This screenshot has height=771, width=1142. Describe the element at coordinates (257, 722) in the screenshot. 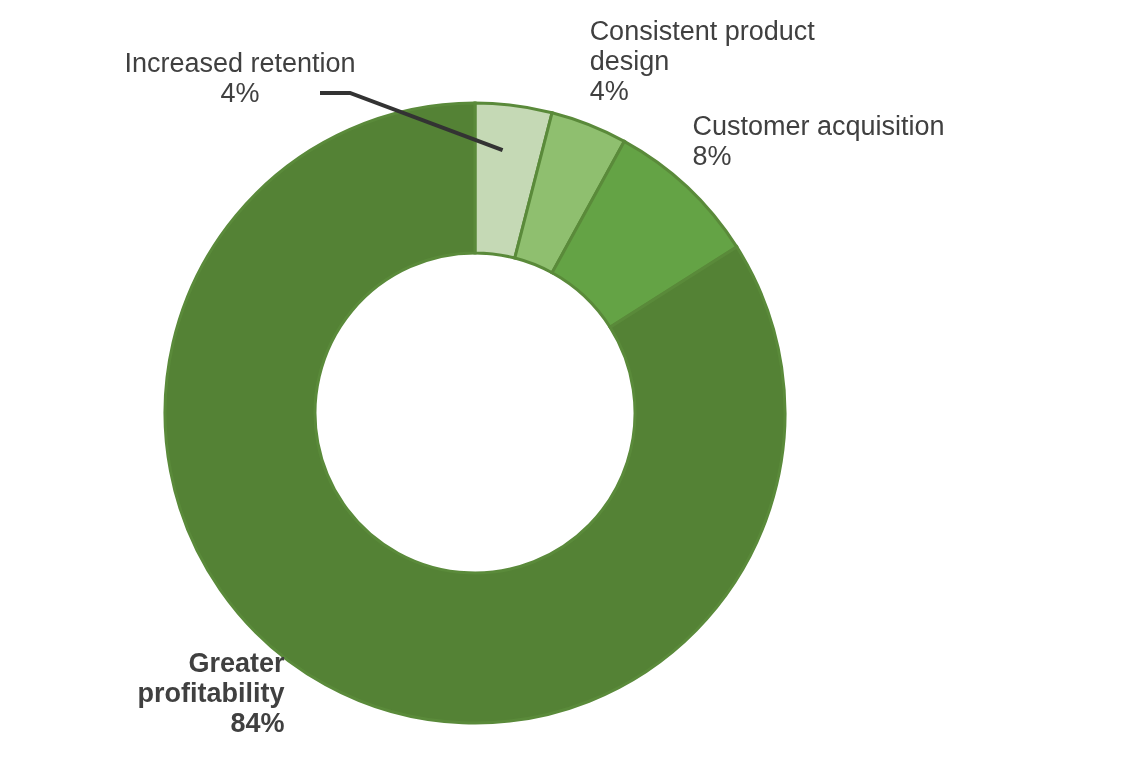

I see `data-label: 84%` at that location.